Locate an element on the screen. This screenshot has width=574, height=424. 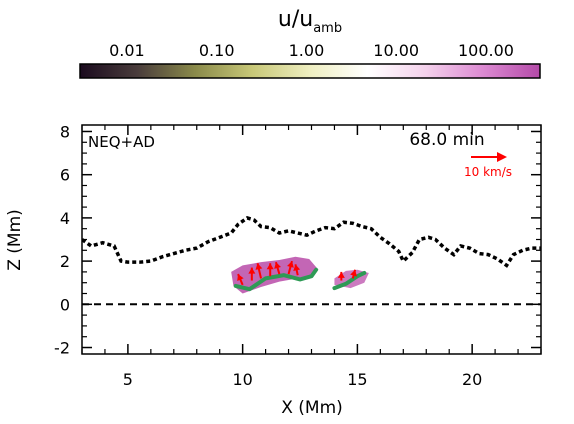
y-tick-label: 8 is located at coordinates (65, 131).